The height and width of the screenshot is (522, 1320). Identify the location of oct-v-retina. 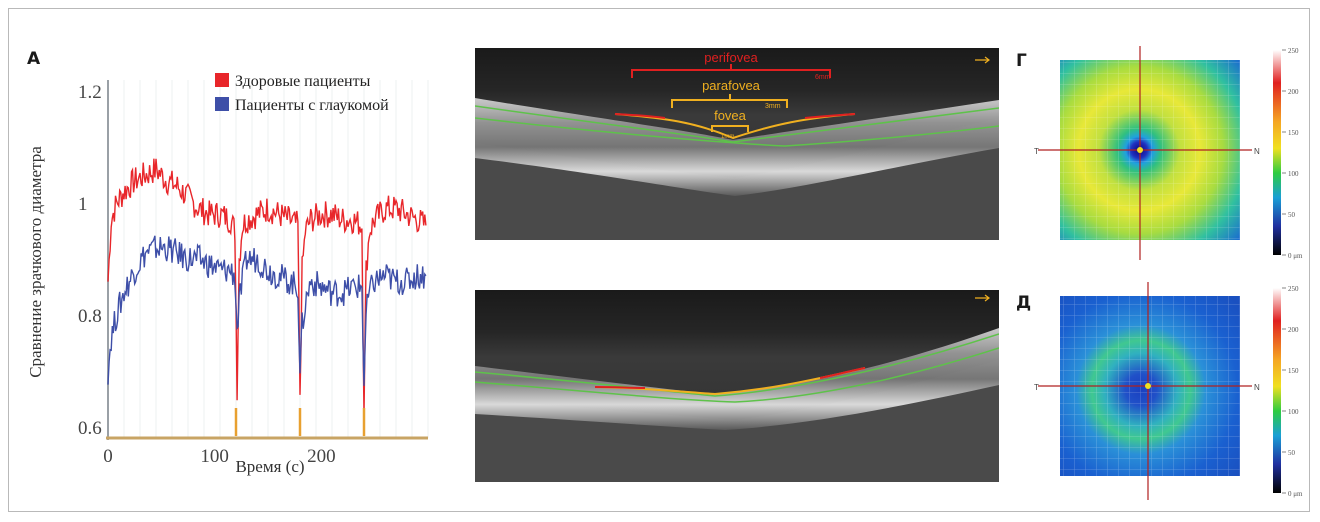
(737, 379).